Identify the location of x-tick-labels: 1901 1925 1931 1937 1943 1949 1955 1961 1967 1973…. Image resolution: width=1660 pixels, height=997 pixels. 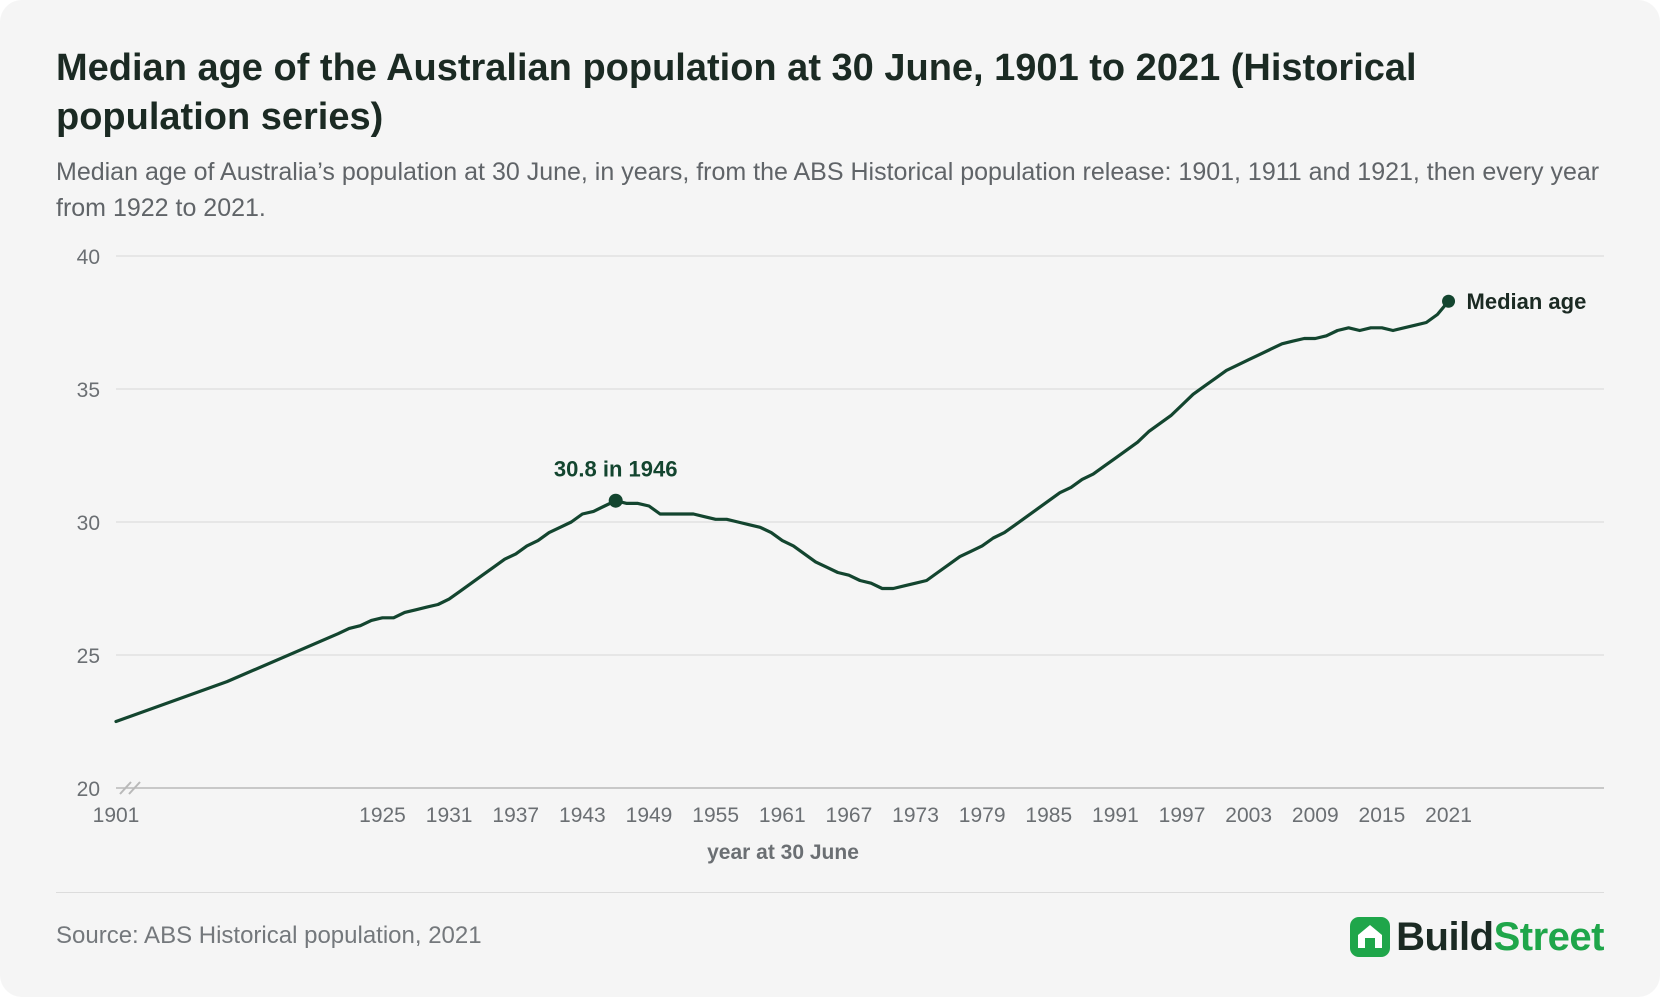
(782, 815).